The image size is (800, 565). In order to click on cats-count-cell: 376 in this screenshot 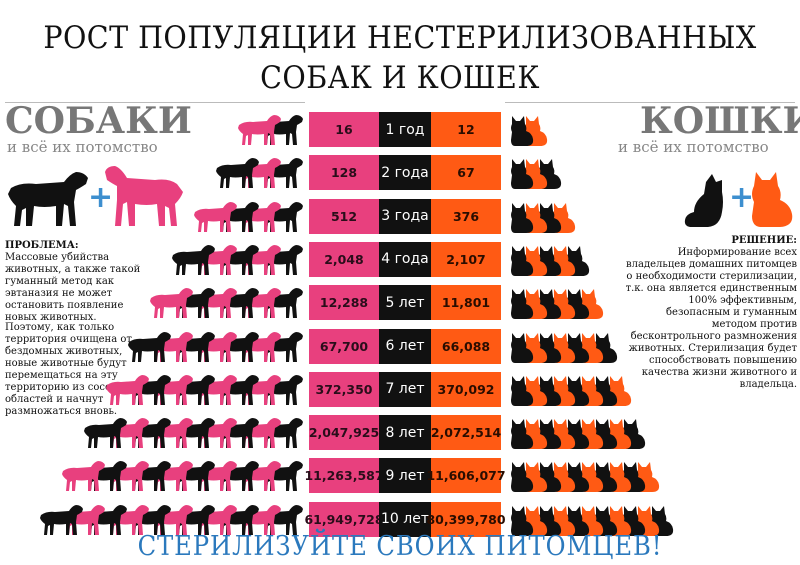, I will do `click(466, 216)`.